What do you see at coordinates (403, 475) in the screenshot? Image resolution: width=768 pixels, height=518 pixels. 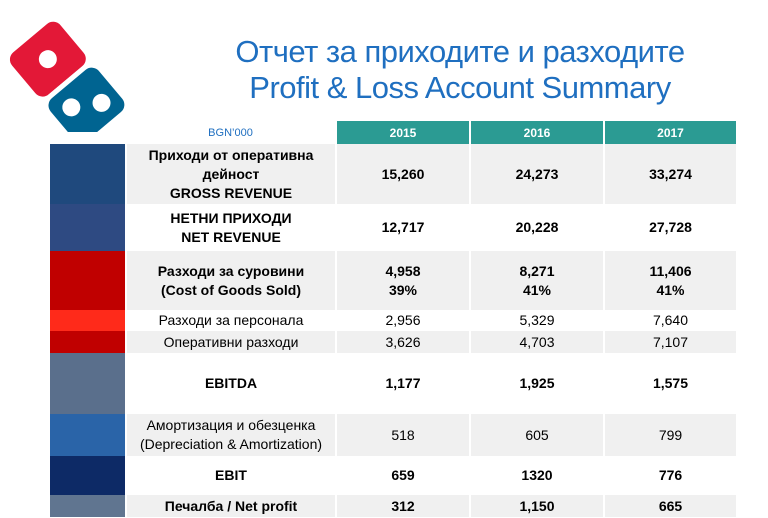 I see `value-line: 659` at bounding box center [403, 475].